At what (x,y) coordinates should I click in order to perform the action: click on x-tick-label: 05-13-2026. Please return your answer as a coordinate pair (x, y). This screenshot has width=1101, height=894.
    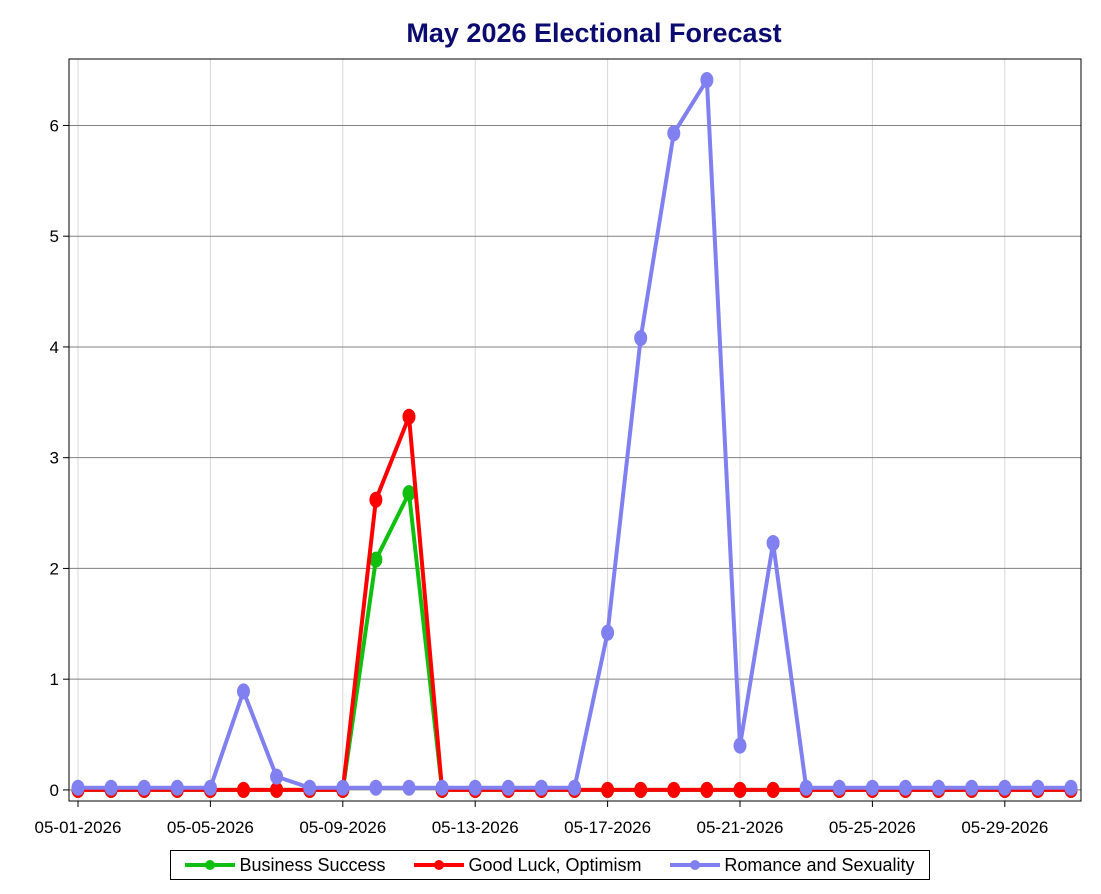
    Looking at the image, I should click on (475, 827).